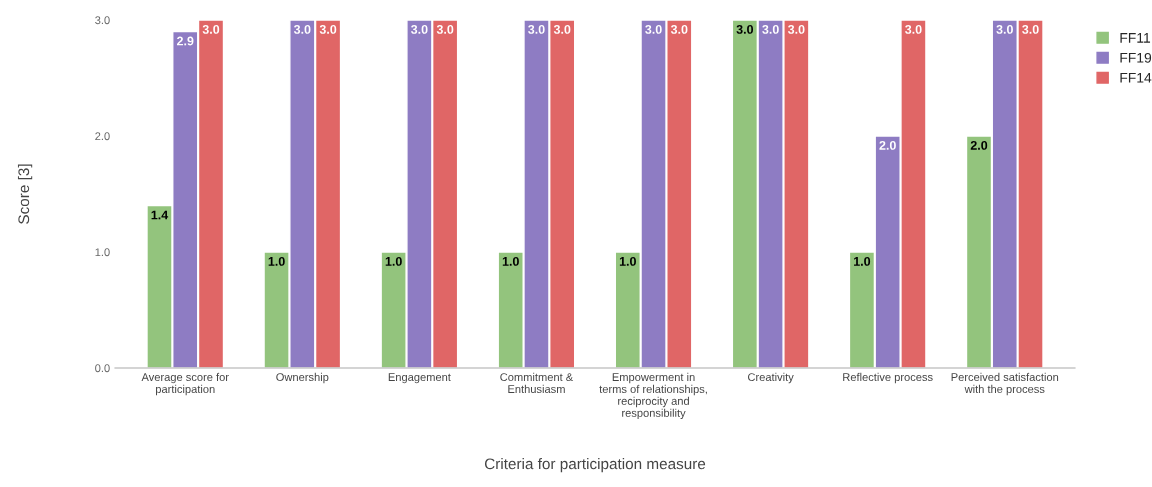 This screenshot has width=1152, height=487. I want to click on y-tick-label: 0.0, so click(102, 368).